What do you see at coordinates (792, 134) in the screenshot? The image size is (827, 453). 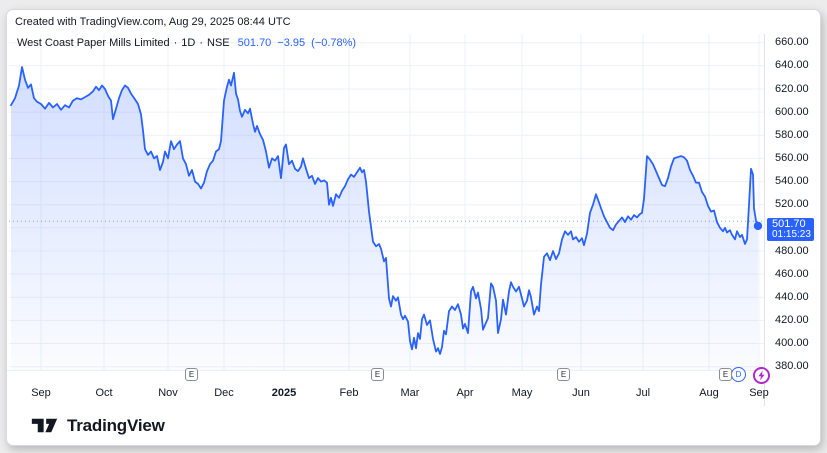 I see `price-axis-label: 580.00` at bounding box center [792, 134].